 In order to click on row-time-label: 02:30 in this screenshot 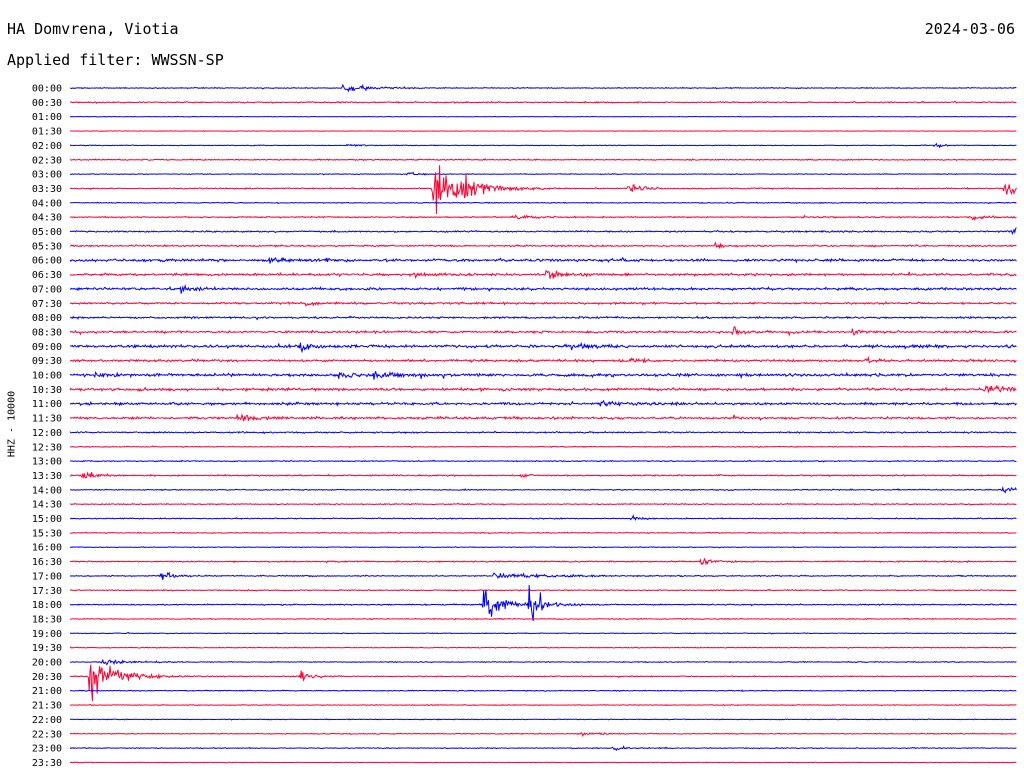, I will do `click(47, 160)`.